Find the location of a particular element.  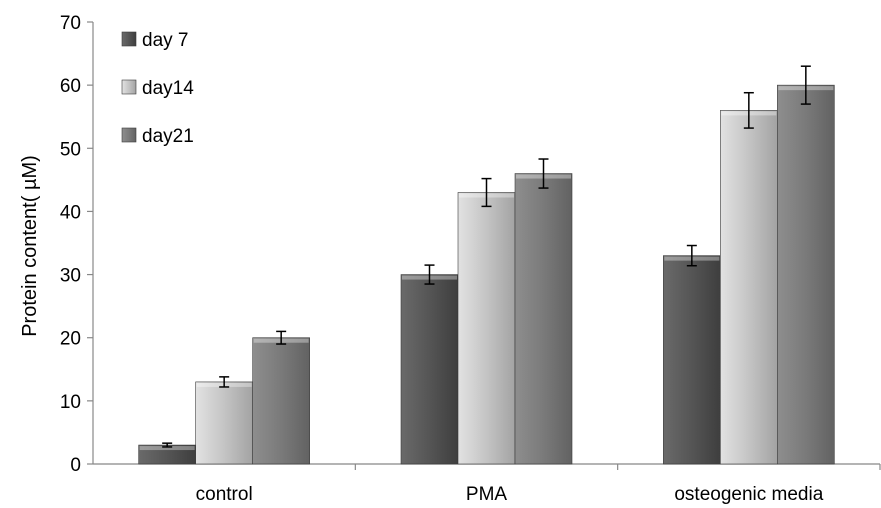

y-tick-label: 30 is located at coordinates (70, 276).